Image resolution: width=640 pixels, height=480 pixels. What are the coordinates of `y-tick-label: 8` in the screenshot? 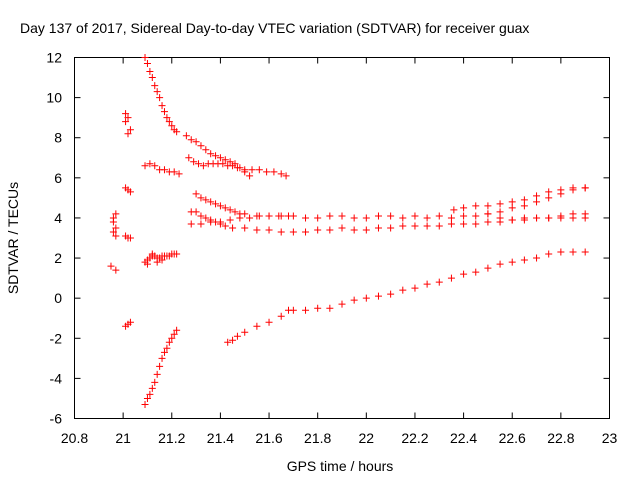 It's located at (58, 138).